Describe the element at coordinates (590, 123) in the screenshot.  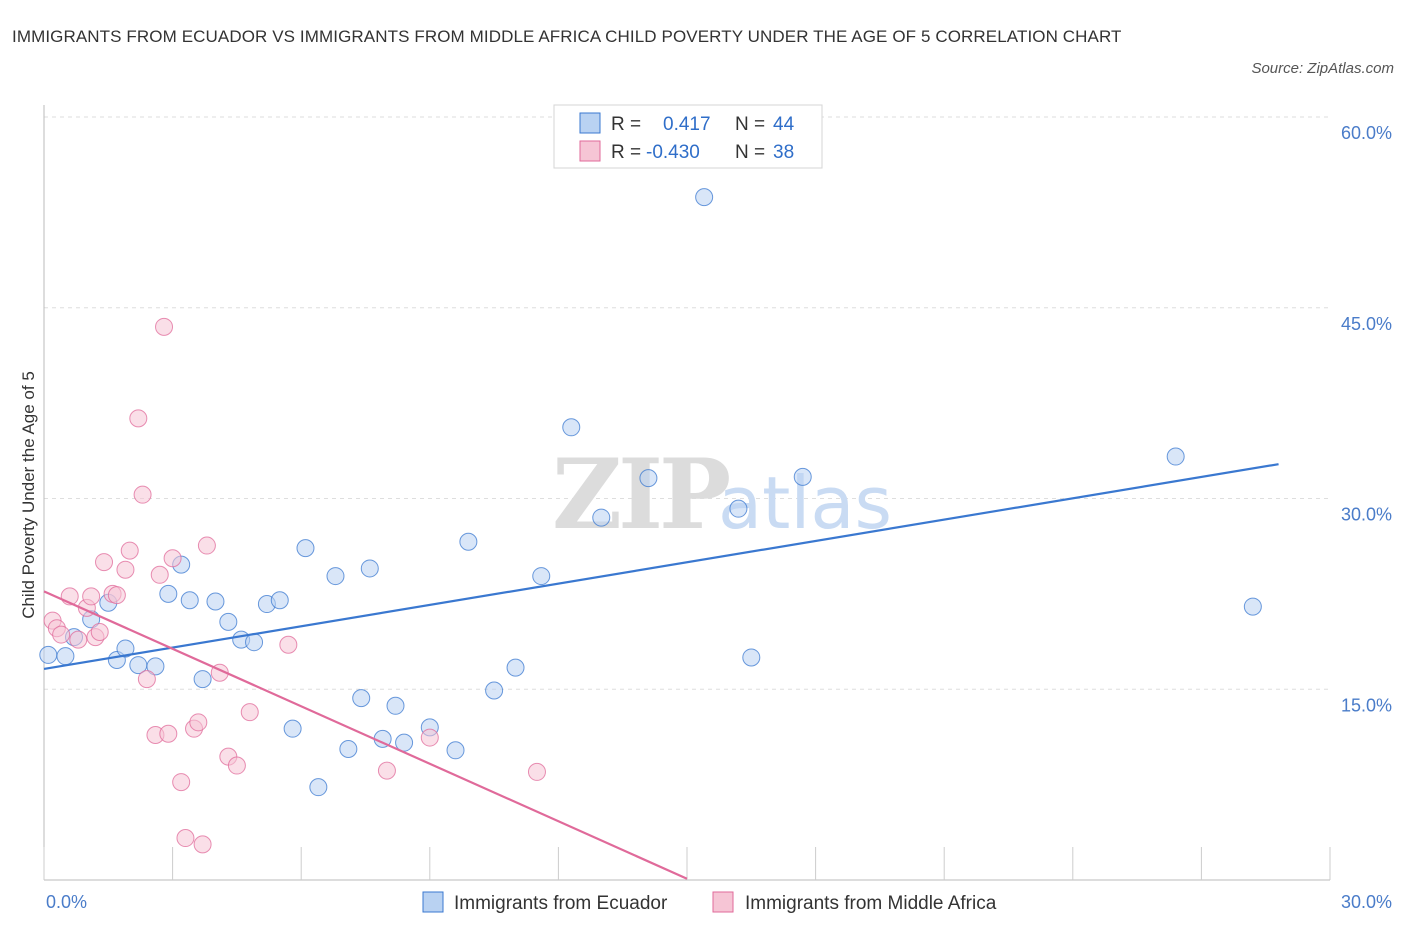
I see `legend-swatch-ecuador` at that location.